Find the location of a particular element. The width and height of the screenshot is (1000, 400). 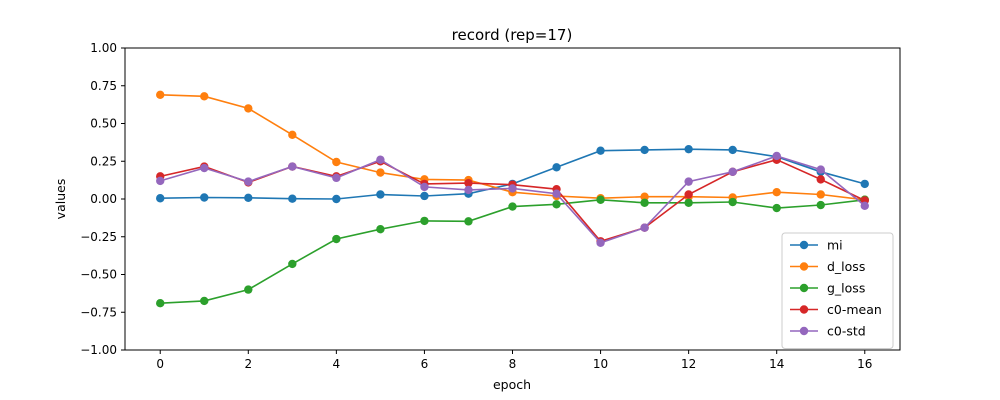

x-axis: 0 2 4 6 8 10 12 14 16 is located at coordinates (514, 360).